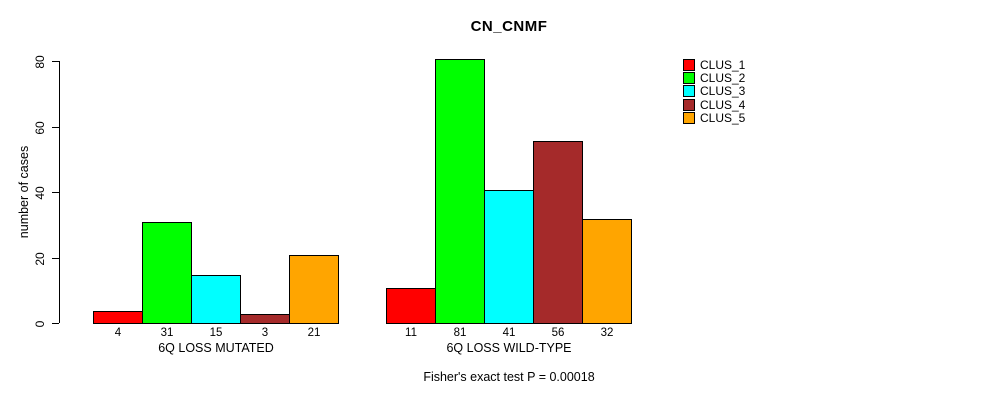  What do you see at coordinates (216, 299) in the screenshot?
I see `bar-clus_3-group1` at bounding box center [216, 299].